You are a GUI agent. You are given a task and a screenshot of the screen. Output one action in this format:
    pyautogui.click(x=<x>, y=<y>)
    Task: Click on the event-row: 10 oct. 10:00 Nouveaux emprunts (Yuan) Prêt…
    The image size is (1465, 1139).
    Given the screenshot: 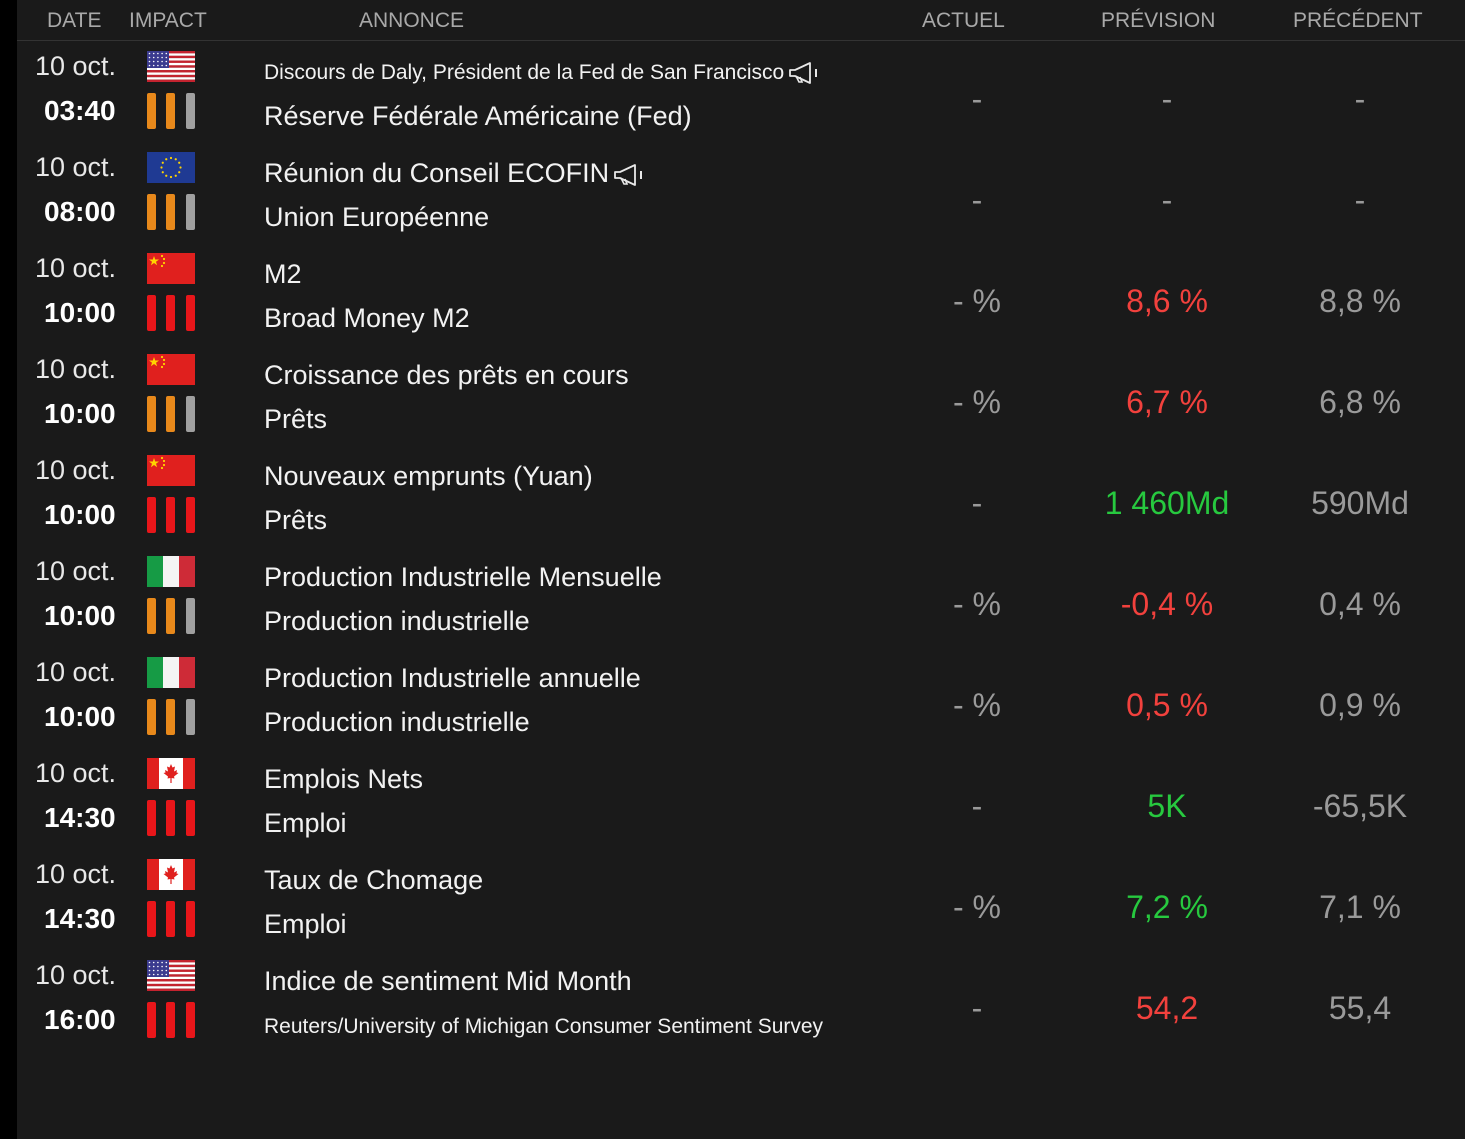 What is the action you would take?
    pyautogui.click(x=741, y=503)
    